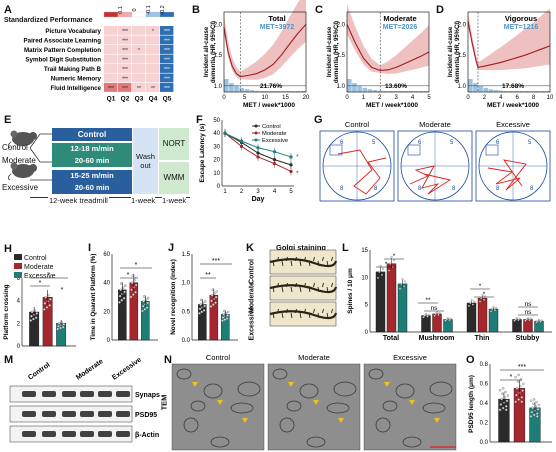 Image resolution: width=556 pixels, height=452 pixels. I want to click on box-excessive-duration: 20-60 min, so click(92, 188).